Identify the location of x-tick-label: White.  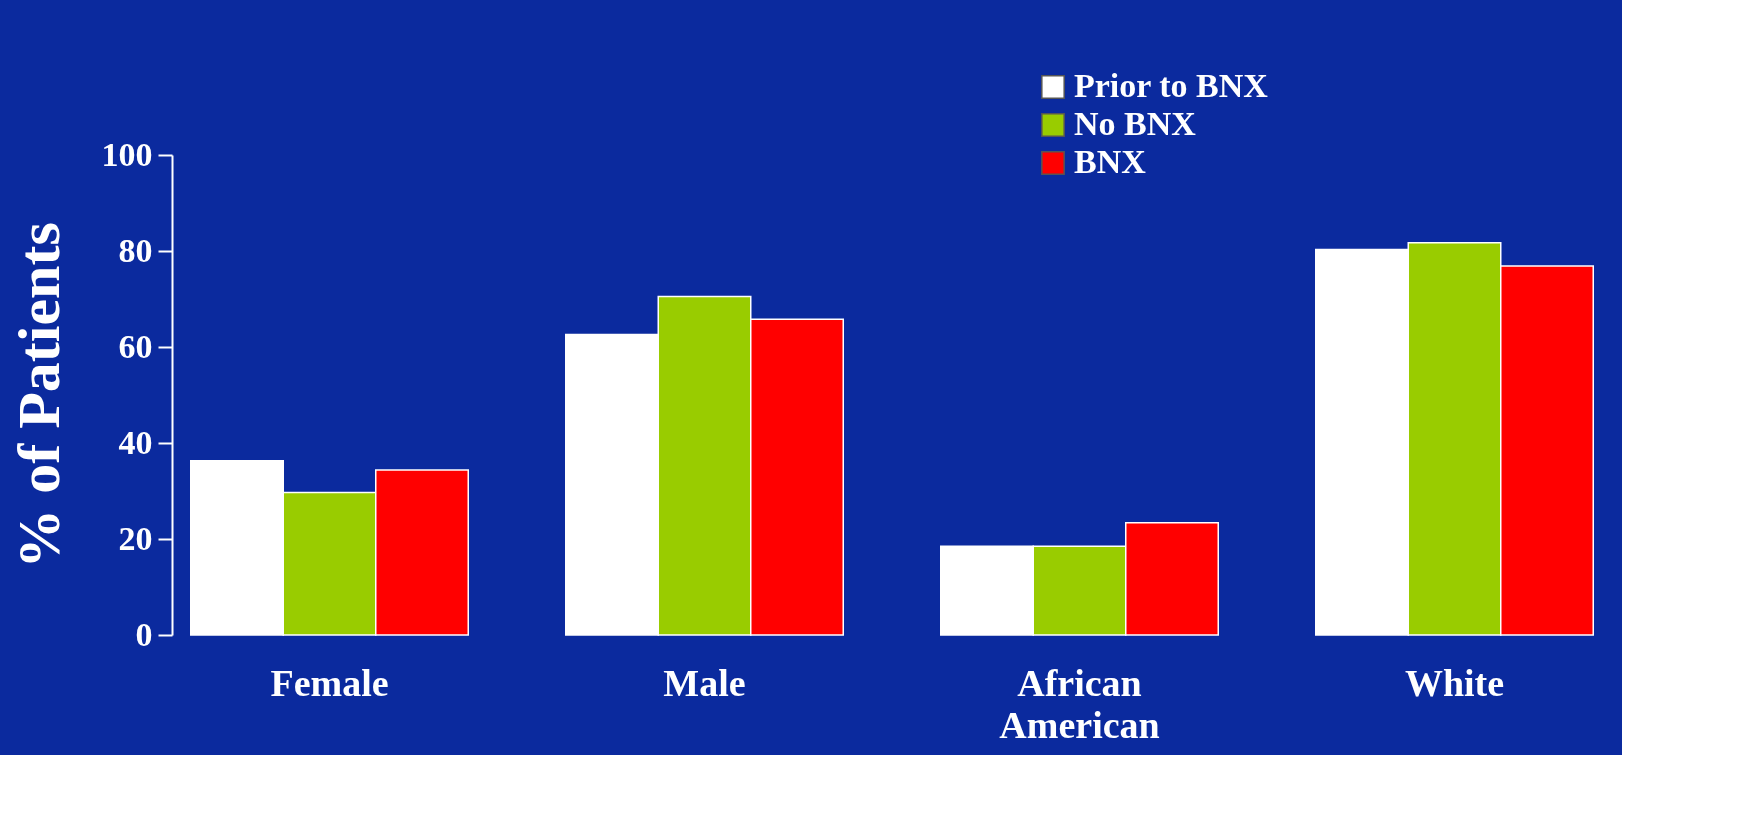
(1454, 682).